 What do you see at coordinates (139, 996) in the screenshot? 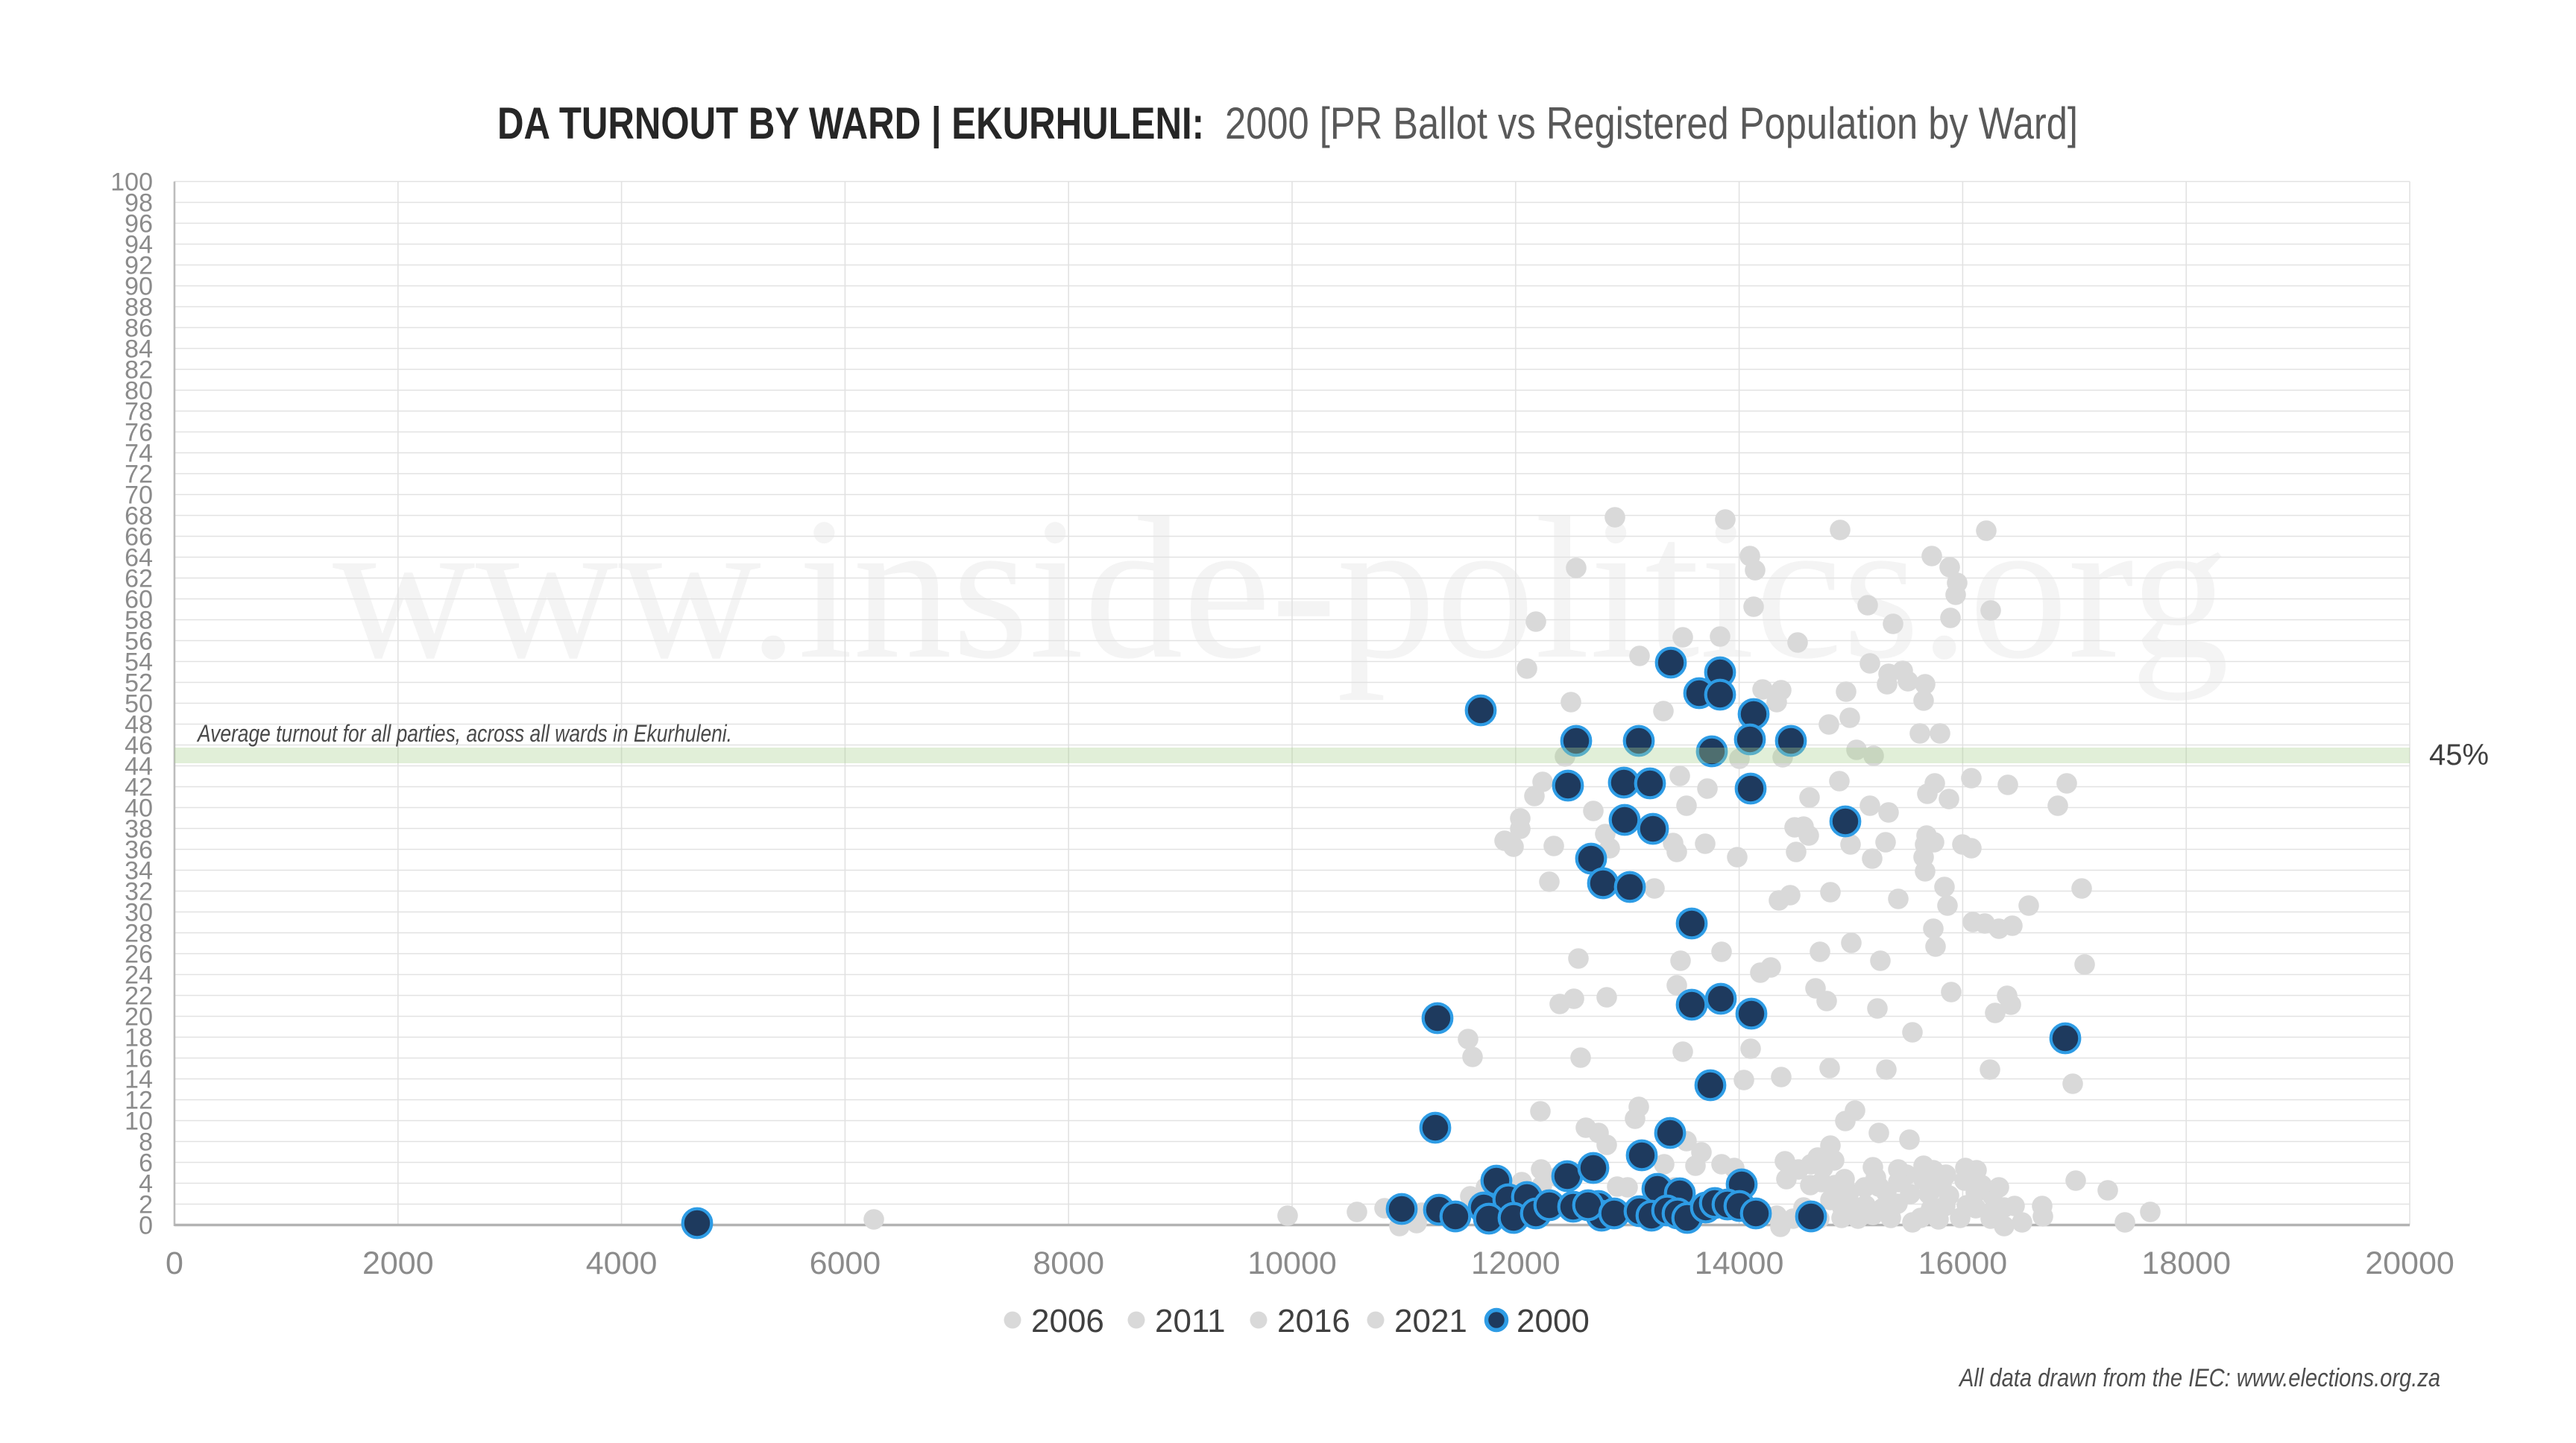
I see `svg-text: 22` at bounding box center [139, 996].